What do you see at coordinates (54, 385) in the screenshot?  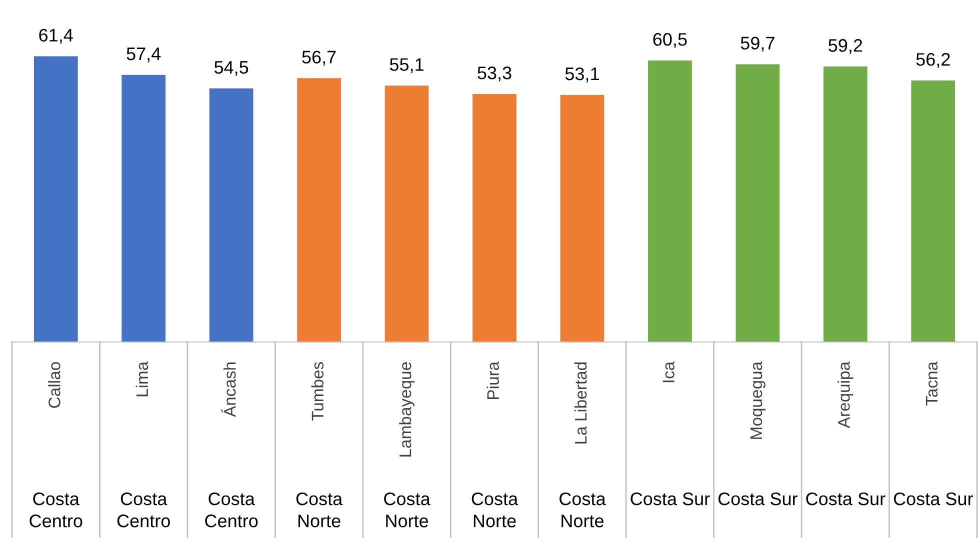 I see `x-tick-label: Callao` at bounding box center [54, 385].